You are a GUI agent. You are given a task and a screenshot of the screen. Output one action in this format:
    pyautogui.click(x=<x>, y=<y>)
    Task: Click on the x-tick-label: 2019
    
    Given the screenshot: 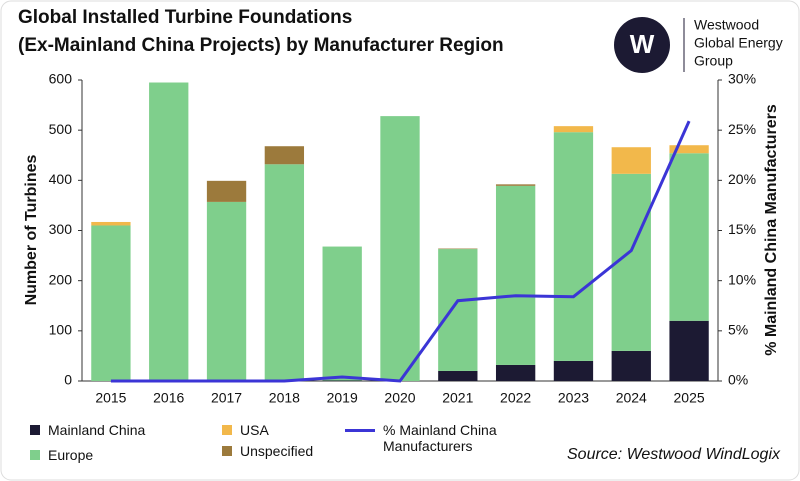 What is the action you would take?
    pyautogui.click(x=342, y=398)
    